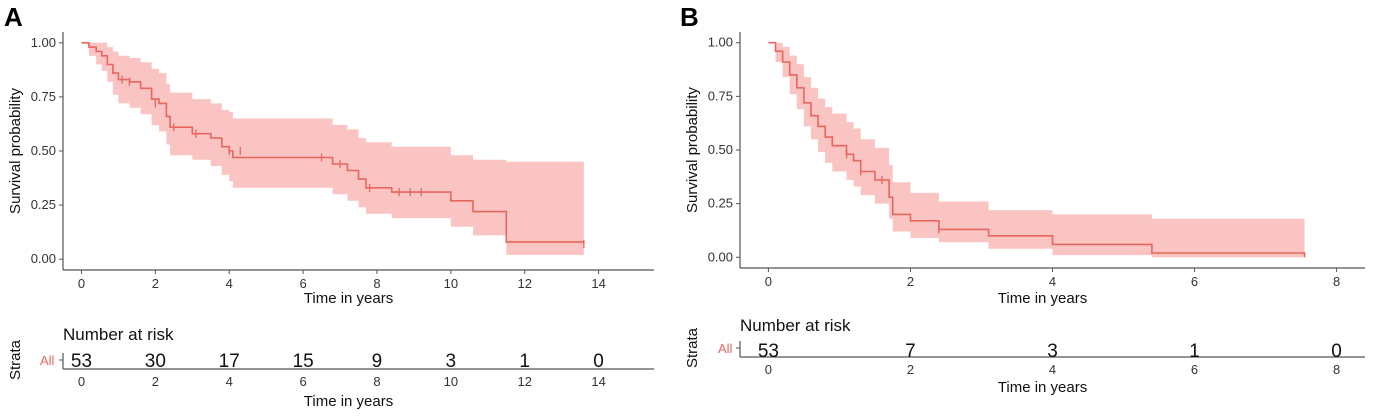  Describe the element at coordinates (524, 381) in the screenshot. I see `risk-x-tick-label: 12` at that location.